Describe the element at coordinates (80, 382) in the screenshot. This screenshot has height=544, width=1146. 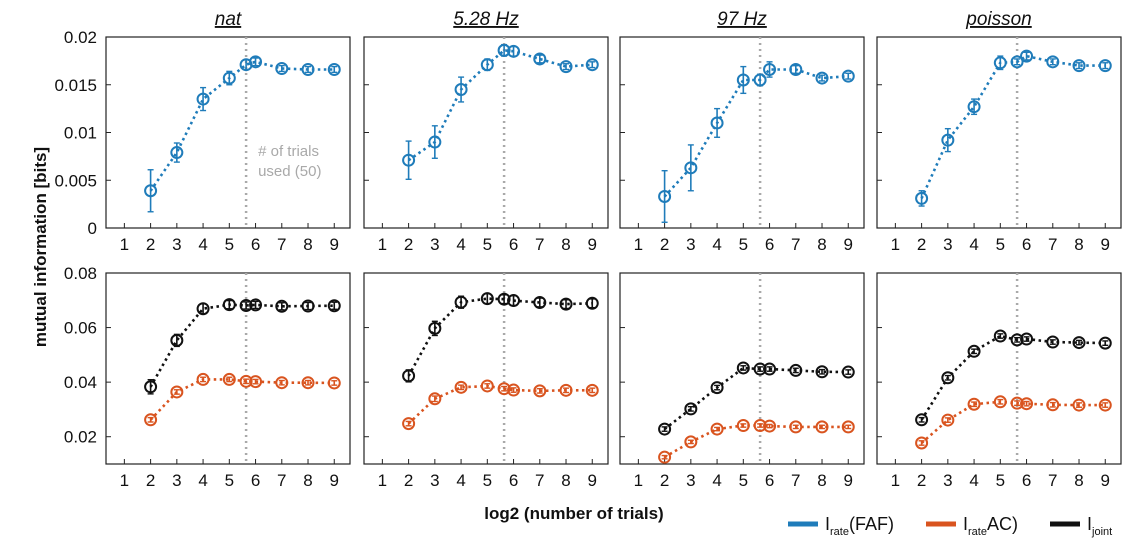
I see `y-tick-label: 0.04` at that location.